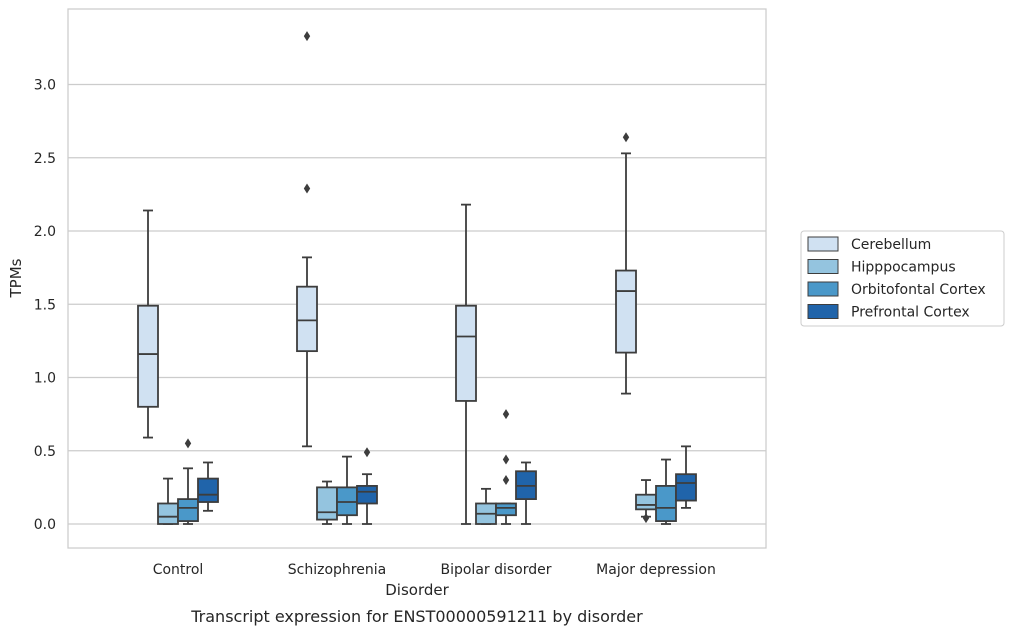 This screenshot has width=1014, height=634. Describe the element at coordinates (417, 590) in the screenshot. I see `x-axis-label: Disorder` at that location.